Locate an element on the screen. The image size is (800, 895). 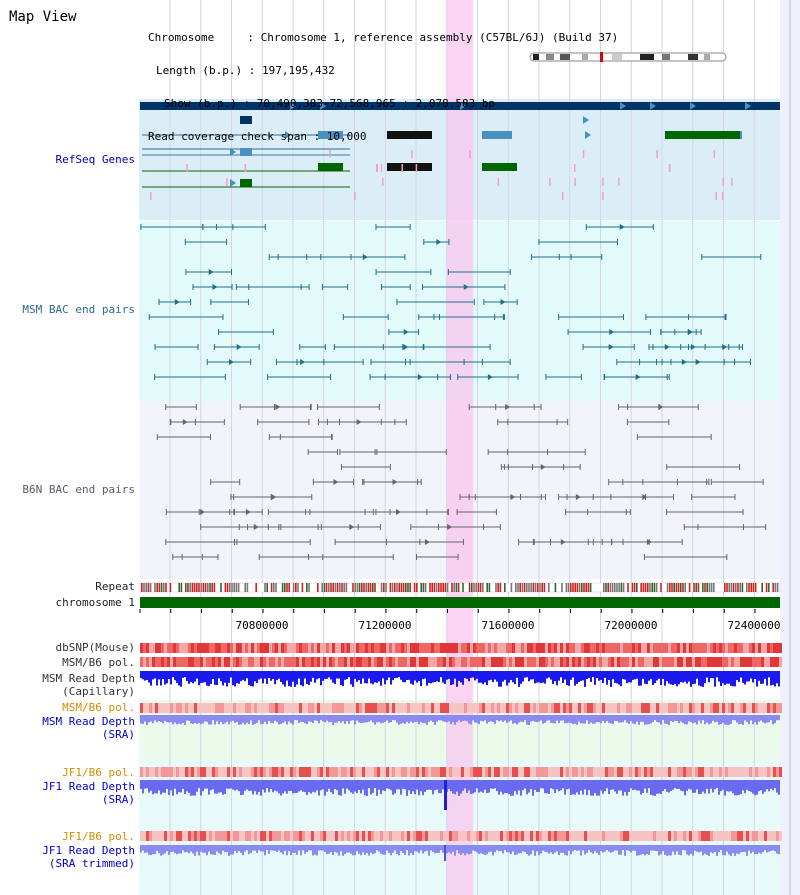
repeat-track is located at coordinates (460, 587).